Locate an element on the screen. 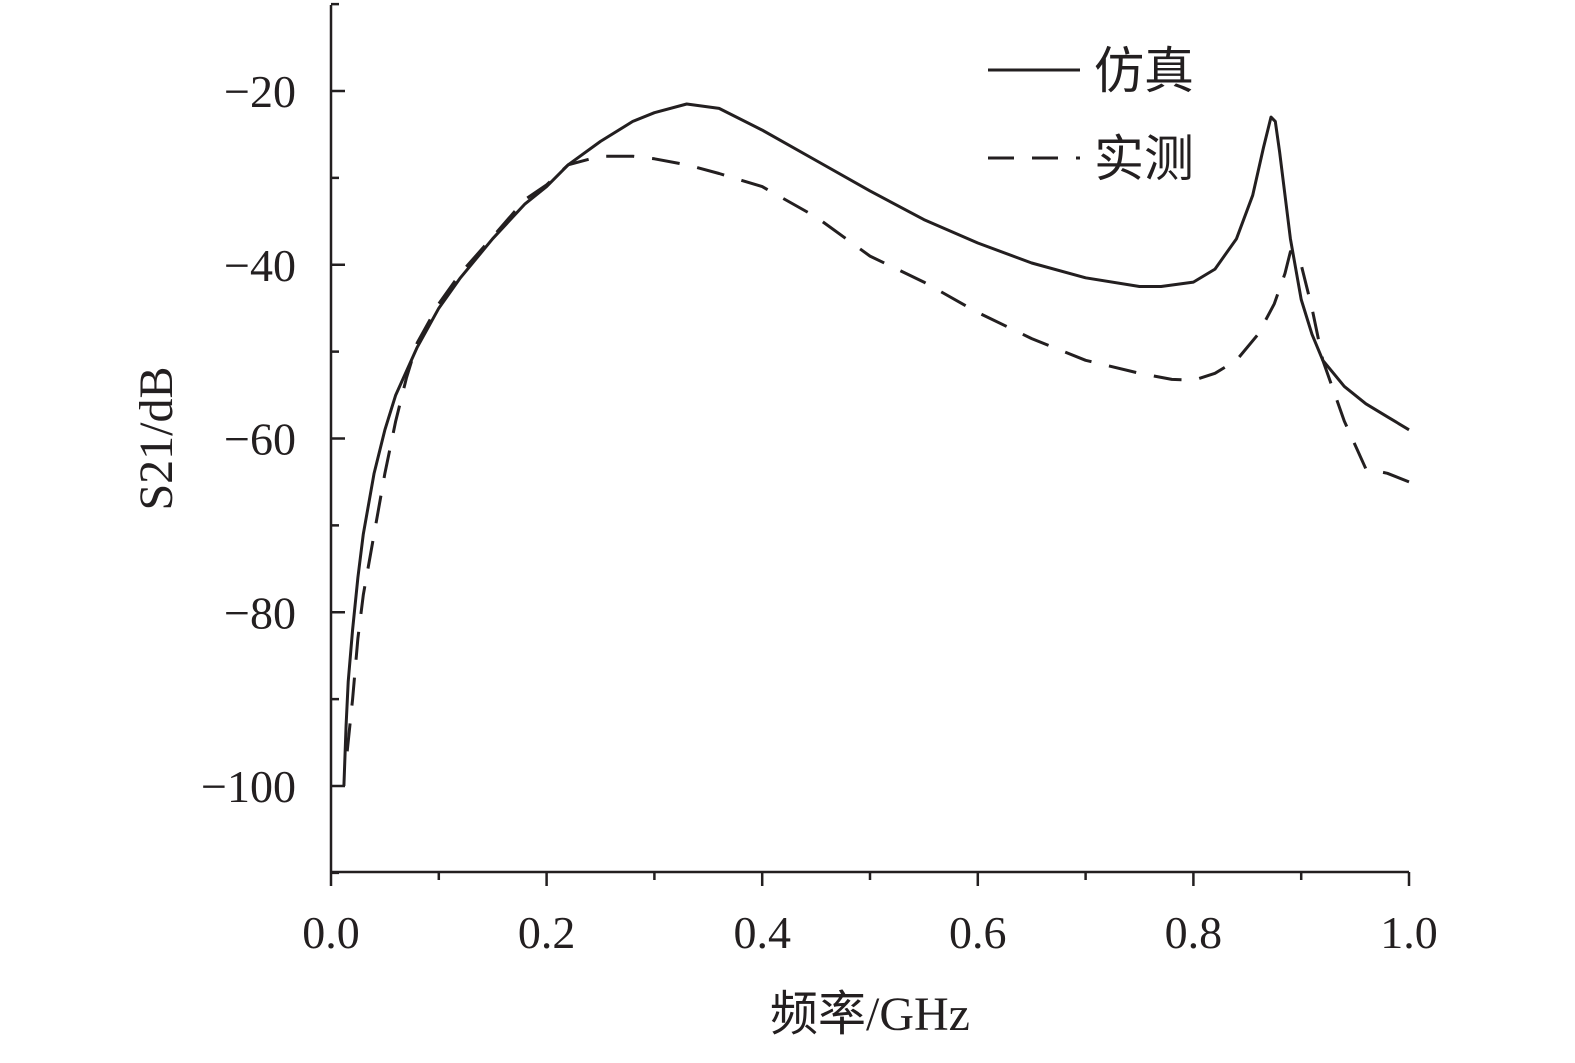 The height and width of the screenshot is (1063, 1575). y-tick-label: −60 is located at coordinates (260, 439).